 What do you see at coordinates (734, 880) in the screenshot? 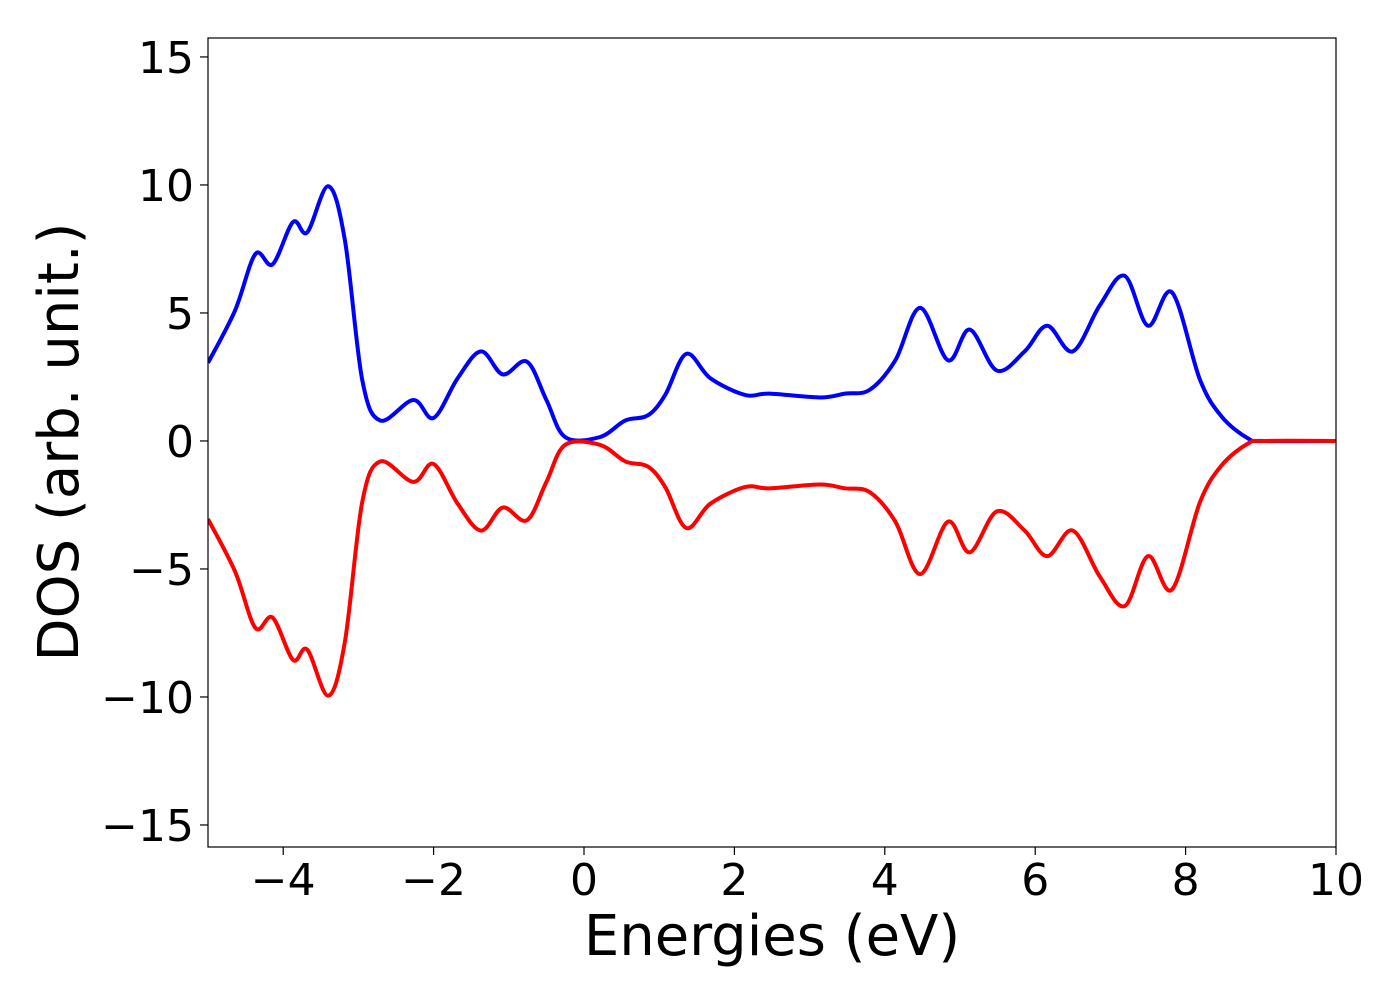
I see `x-tick-label: 2` at bounding box center [734, 880].